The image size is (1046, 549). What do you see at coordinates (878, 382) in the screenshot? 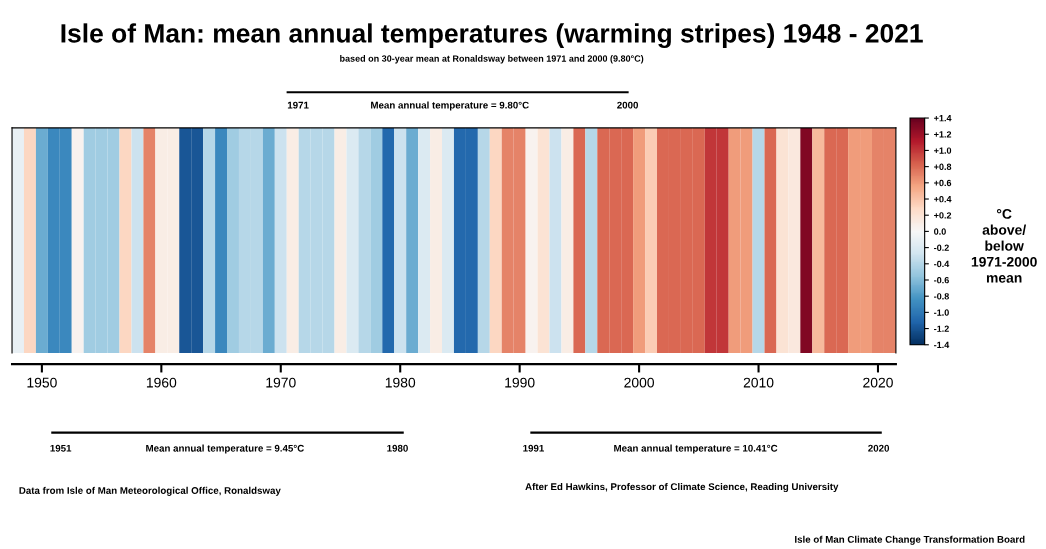
I see `x-tick-label: 2020` at bounding box center [878, 382].